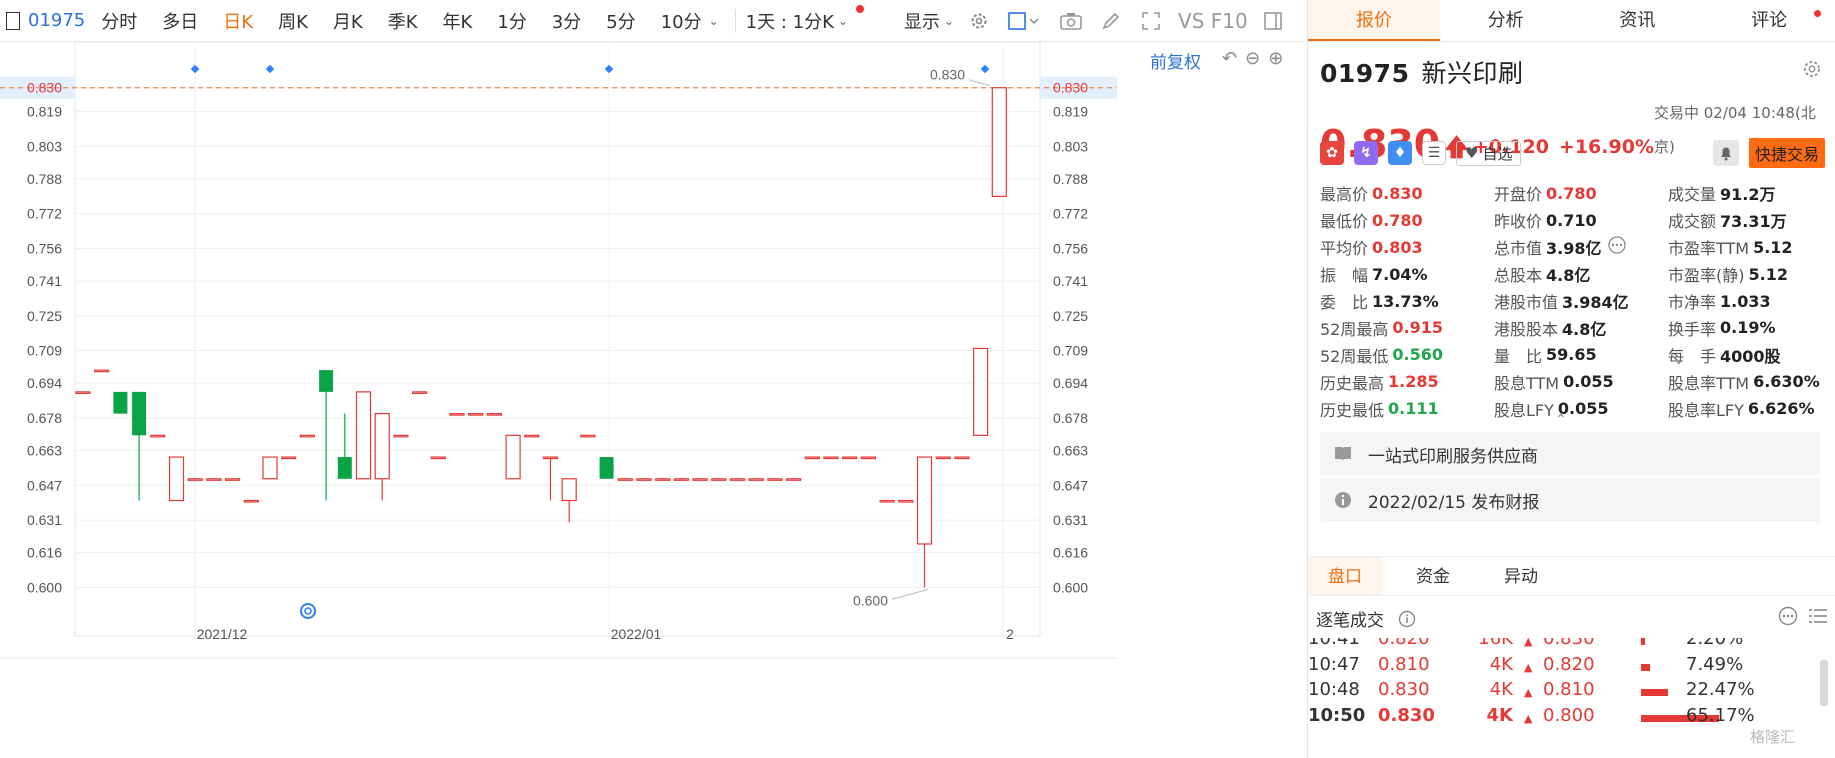 This screenshot has width=1835, height=758. What do you see at coordinates (1253, 58) in the screenshot?
I see `zoom-out-icon: ⊖` at bounding box center [1253, 58].